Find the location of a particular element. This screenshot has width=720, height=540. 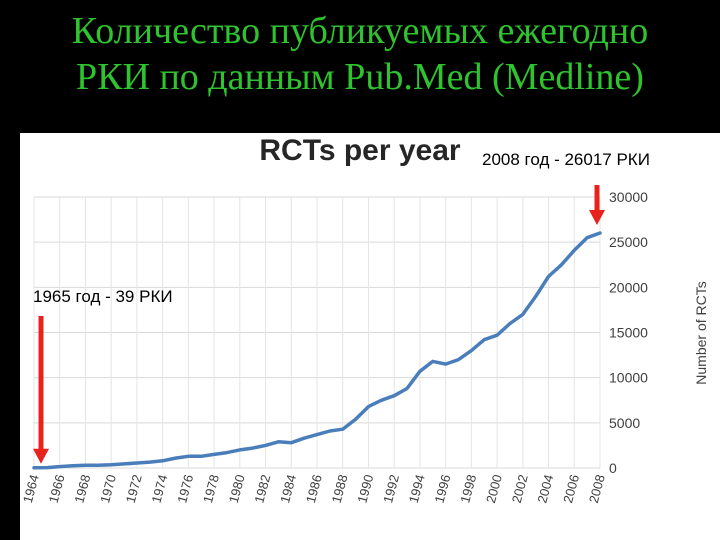

x-tick-label: 1996 is located at coordinates (443, 489).